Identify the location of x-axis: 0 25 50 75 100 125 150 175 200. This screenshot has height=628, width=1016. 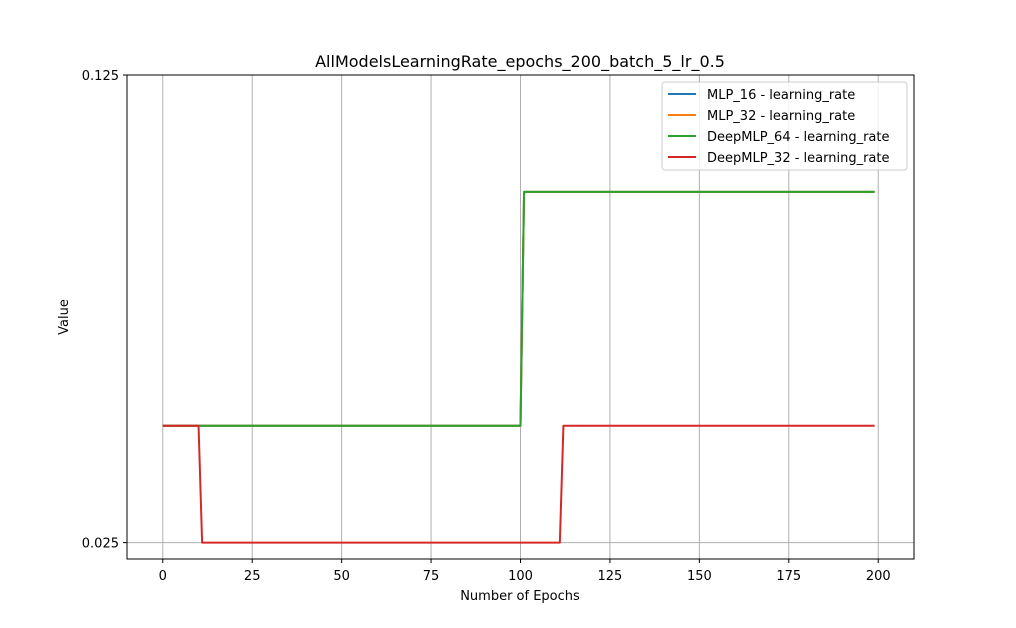
(525, 571).